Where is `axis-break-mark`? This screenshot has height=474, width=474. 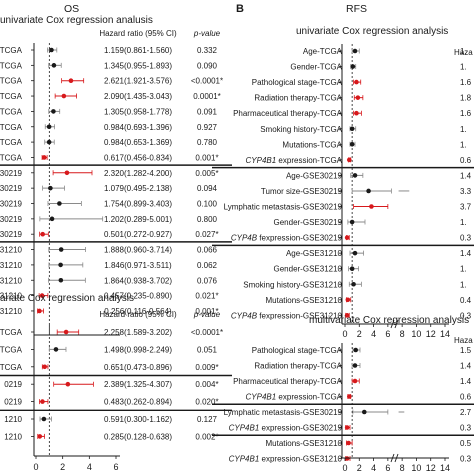
axis-break-mark is located at coordinates (394, 458).